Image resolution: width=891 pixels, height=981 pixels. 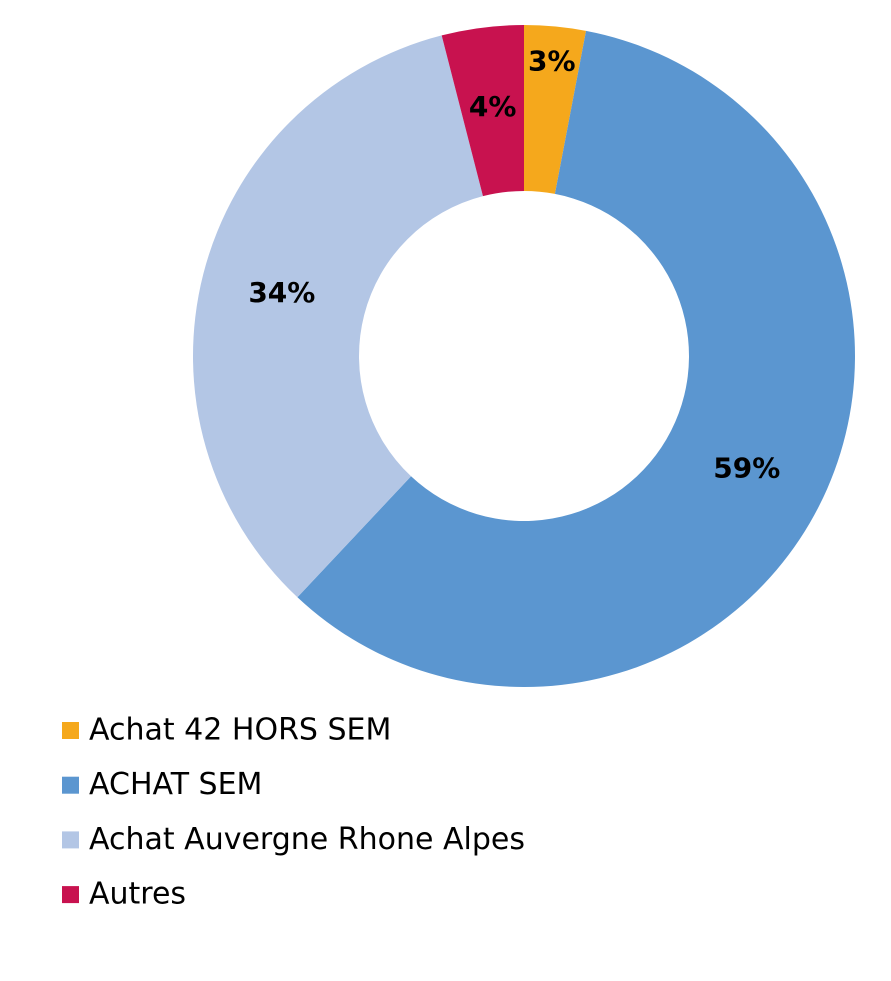 I want to click on value-label: 3%, so click(x=552, y=60).